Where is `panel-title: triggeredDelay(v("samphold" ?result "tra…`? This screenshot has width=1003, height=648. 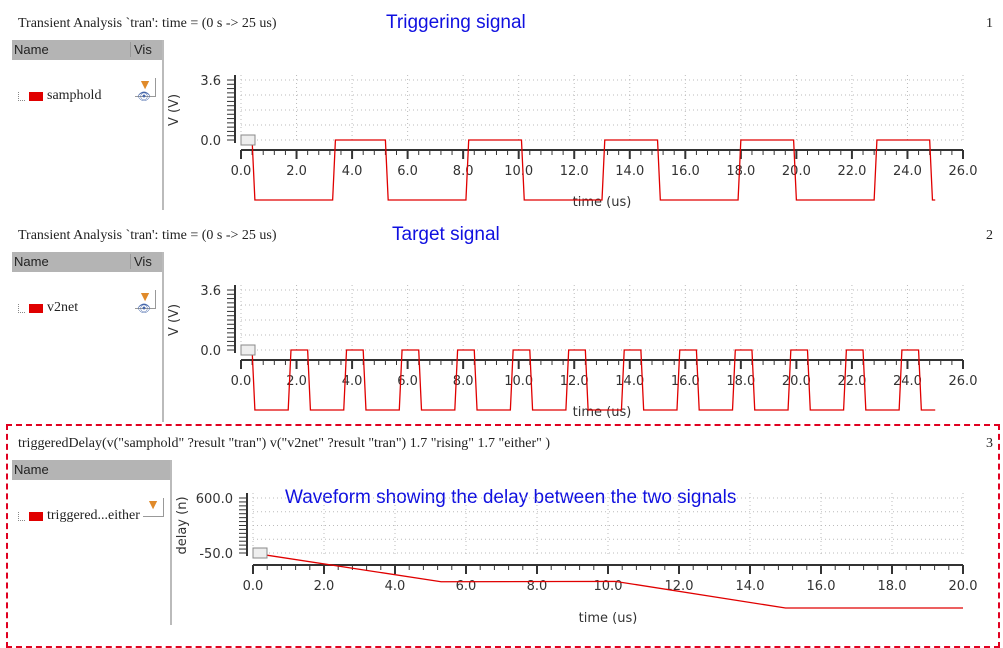
panel-title: triggeredDelay(v("samphold" ?result "tra… is located at coordinates (284, 443).